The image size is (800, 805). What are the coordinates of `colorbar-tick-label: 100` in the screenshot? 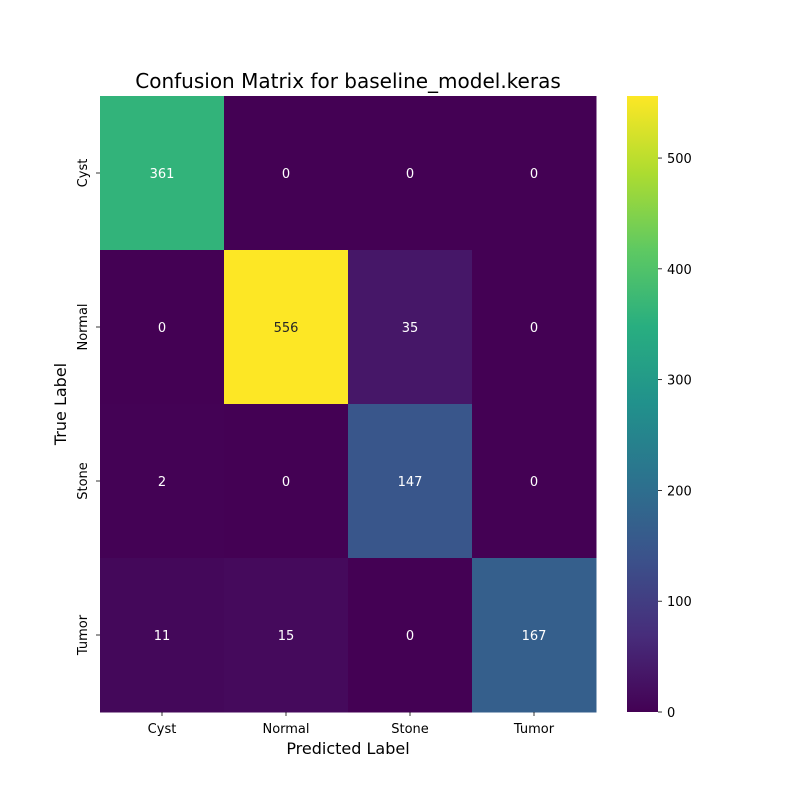 It's located at (679, 602).